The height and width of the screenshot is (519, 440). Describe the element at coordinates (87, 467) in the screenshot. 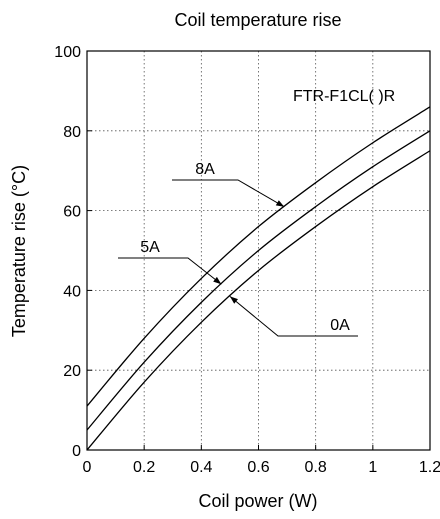

I see `x-tick-label: 0` at that location.